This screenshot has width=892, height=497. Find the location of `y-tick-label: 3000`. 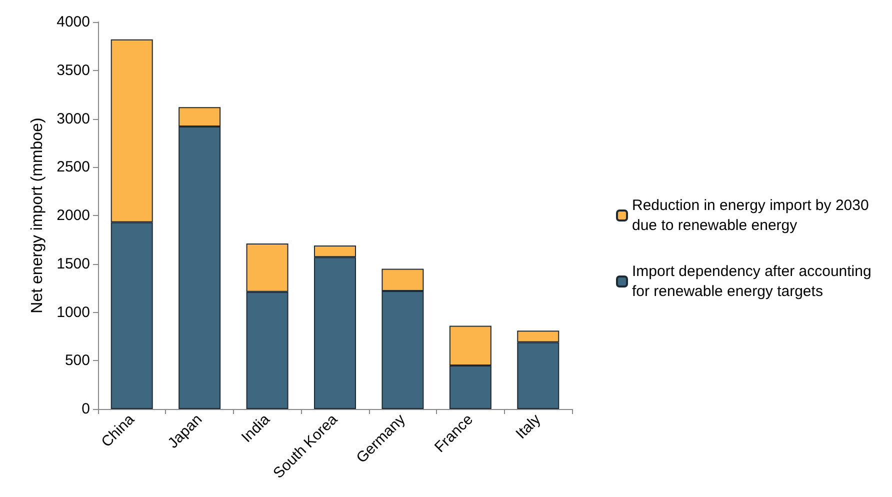

y-tick-label: 3000 is located at coordinates (73, 119).